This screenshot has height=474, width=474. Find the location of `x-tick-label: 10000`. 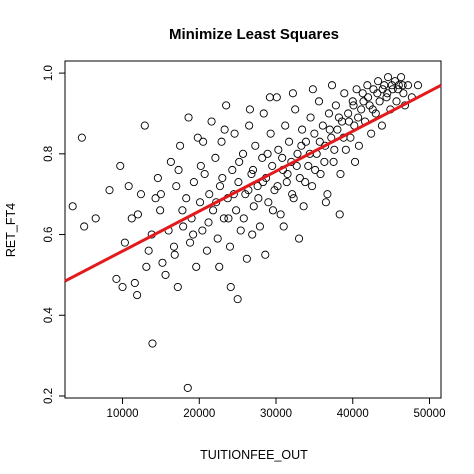

x-tick-label: 10000 is located at coordinates (123, 414).